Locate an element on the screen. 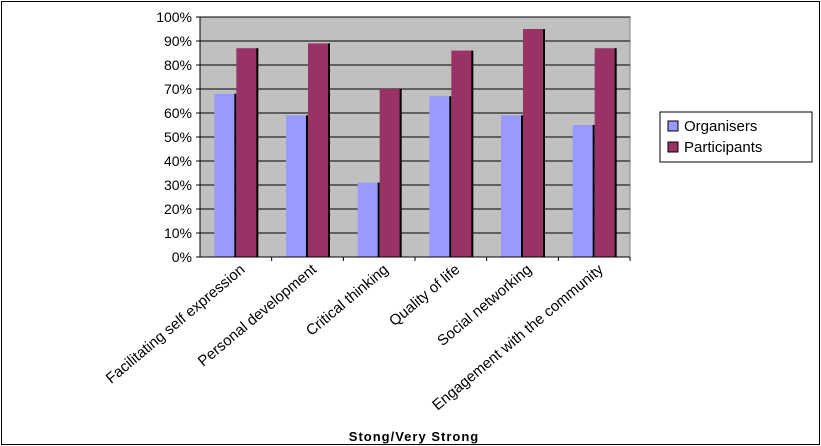  legend-label: Participants is located at coordinates (723, 147).